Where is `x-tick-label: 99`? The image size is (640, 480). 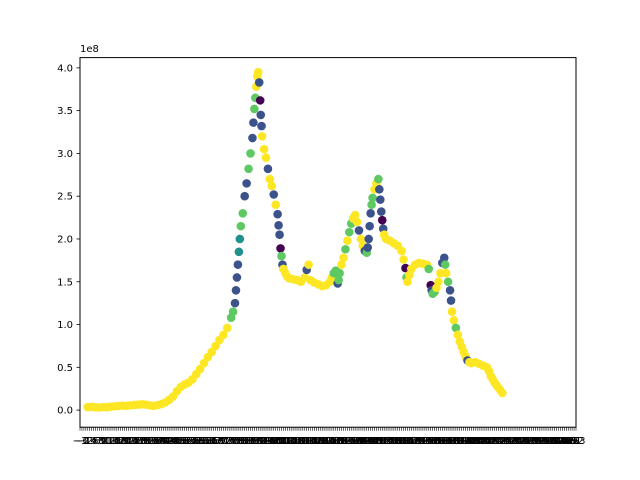 x-tick-label: 99 is located at coordinates (277, 441).